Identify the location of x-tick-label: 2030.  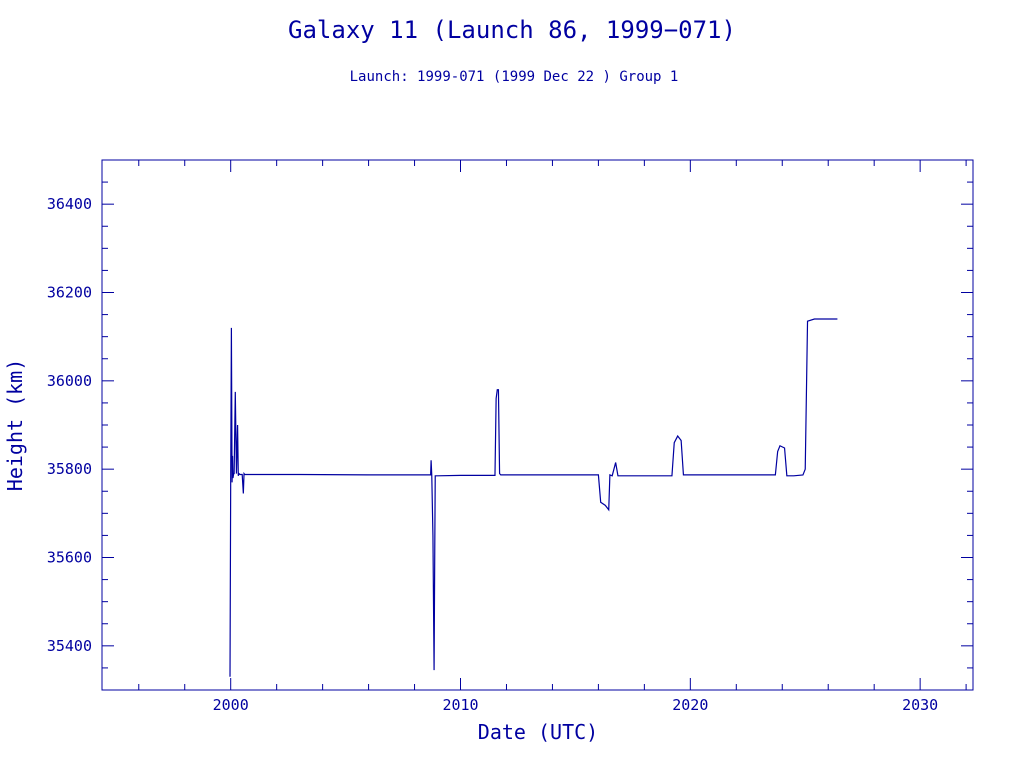
(920, 705).